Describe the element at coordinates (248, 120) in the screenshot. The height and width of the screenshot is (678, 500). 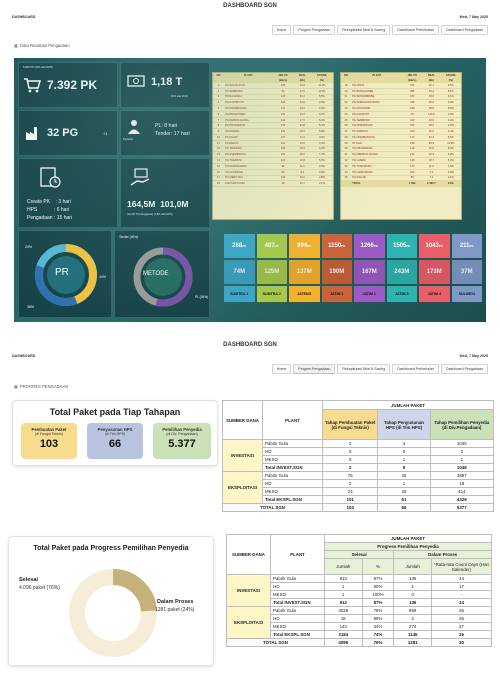
I see `table-cell: PG KEBON AGUNG` at that location.